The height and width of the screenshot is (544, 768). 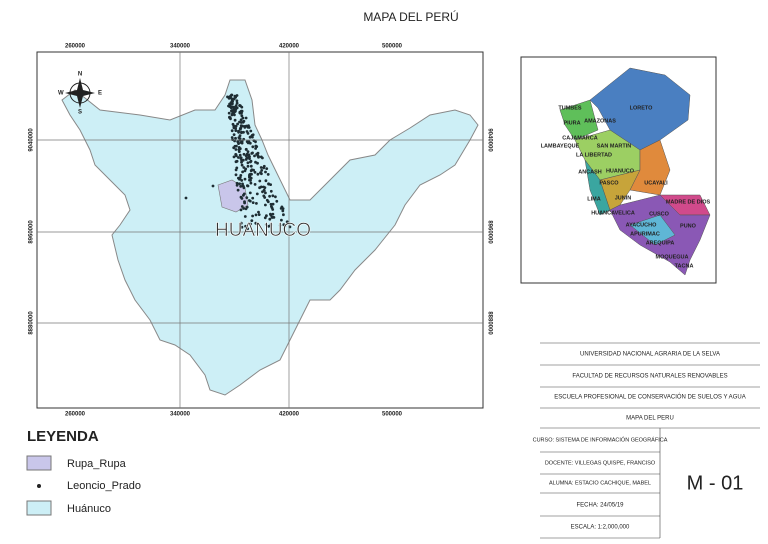 I want to click on grid-label-right: 8960000, so click(x=489, y=232).